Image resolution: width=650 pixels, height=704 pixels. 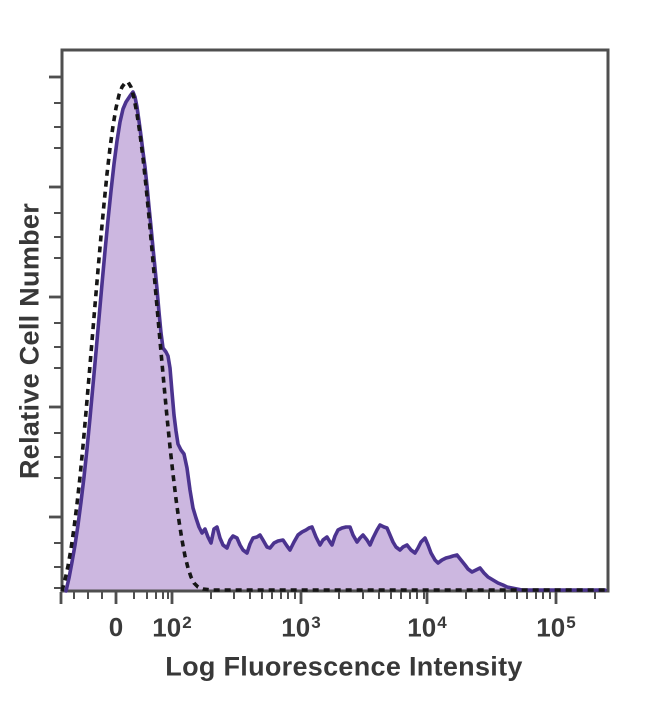 What do you see at coordinates (187, 622) in the screenshot?
I see `x-tick-label-exponent: 2` at bounding box center [187, 622].